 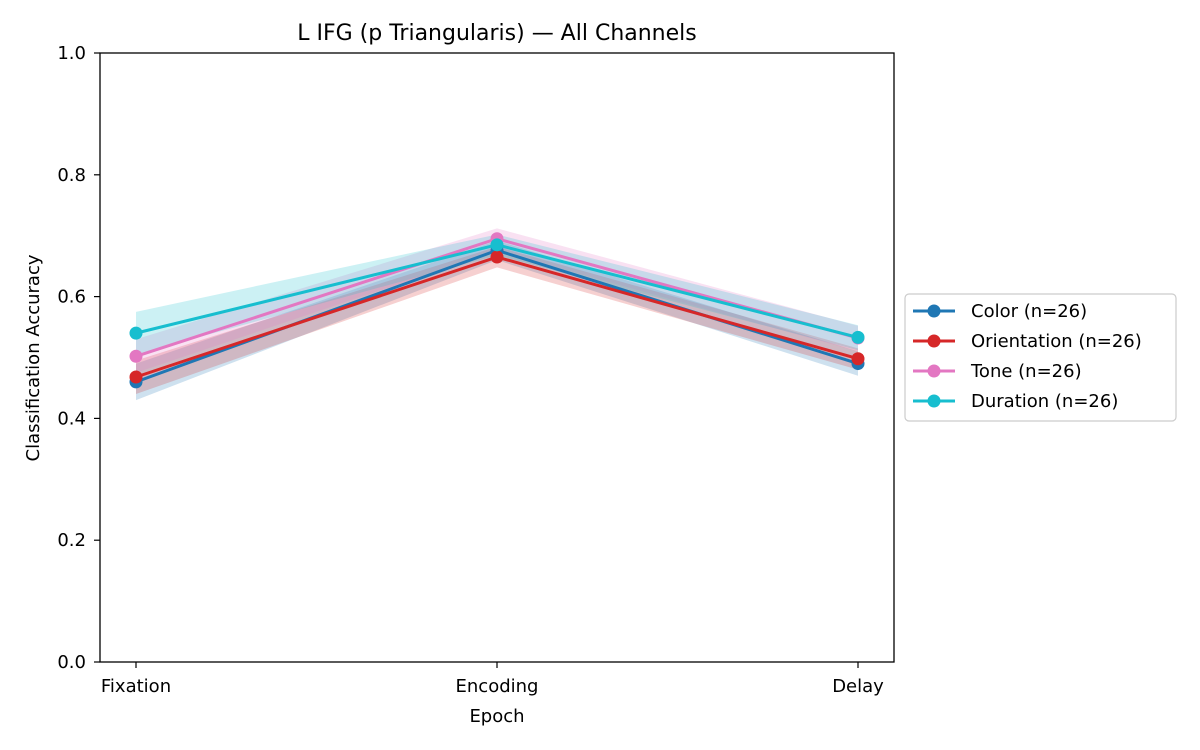 I want to click on y-axis: 0.0 0.2 0.4 0.6 0.8 1.0, so click(x=78, y=358).